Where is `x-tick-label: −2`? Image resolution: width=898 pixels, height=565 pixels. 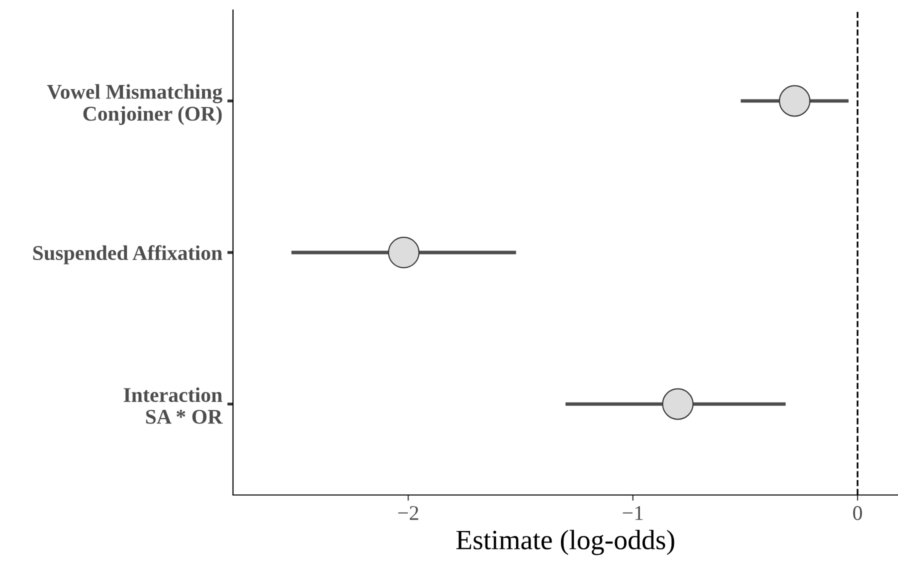
x-tick-label: −2 is located at coordinates (408, 513).